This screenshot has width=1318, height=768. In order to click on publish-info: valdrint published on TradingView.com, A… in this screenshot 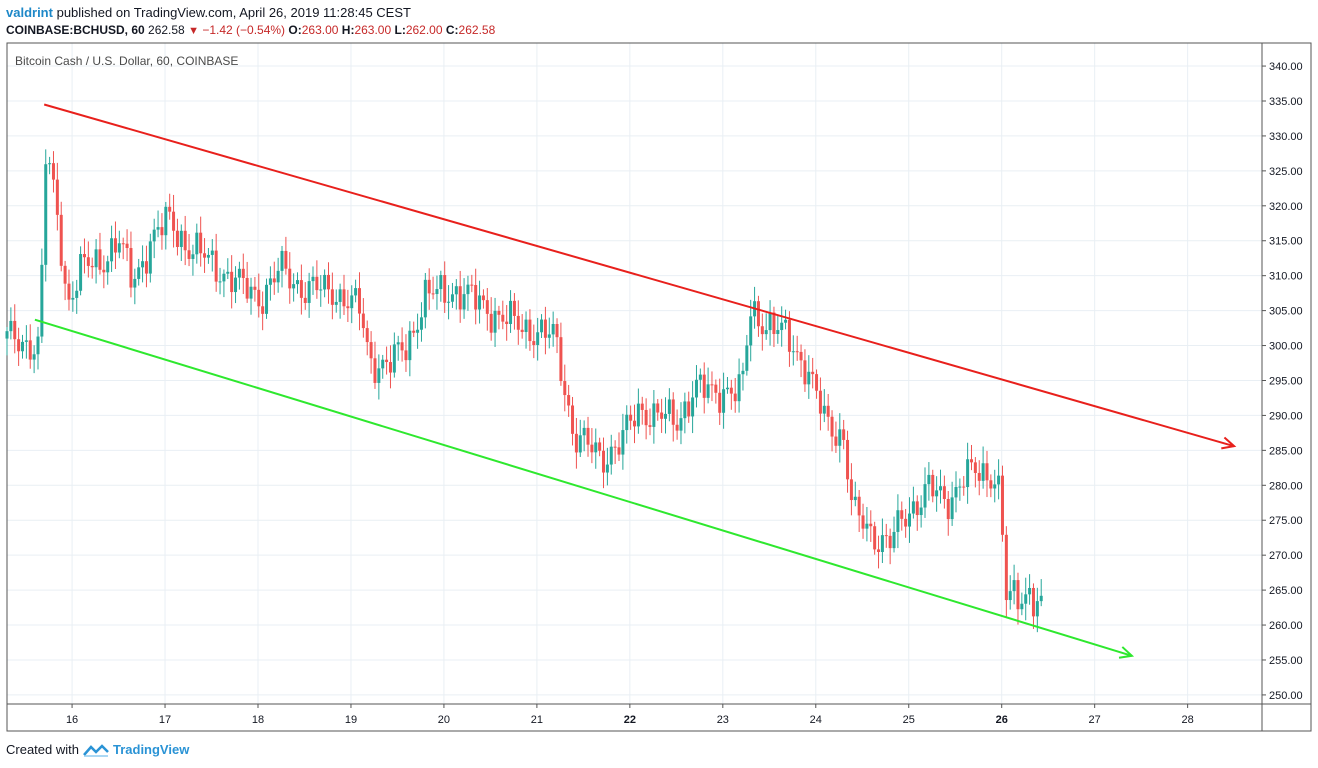, I will do `click(208, 12)`.